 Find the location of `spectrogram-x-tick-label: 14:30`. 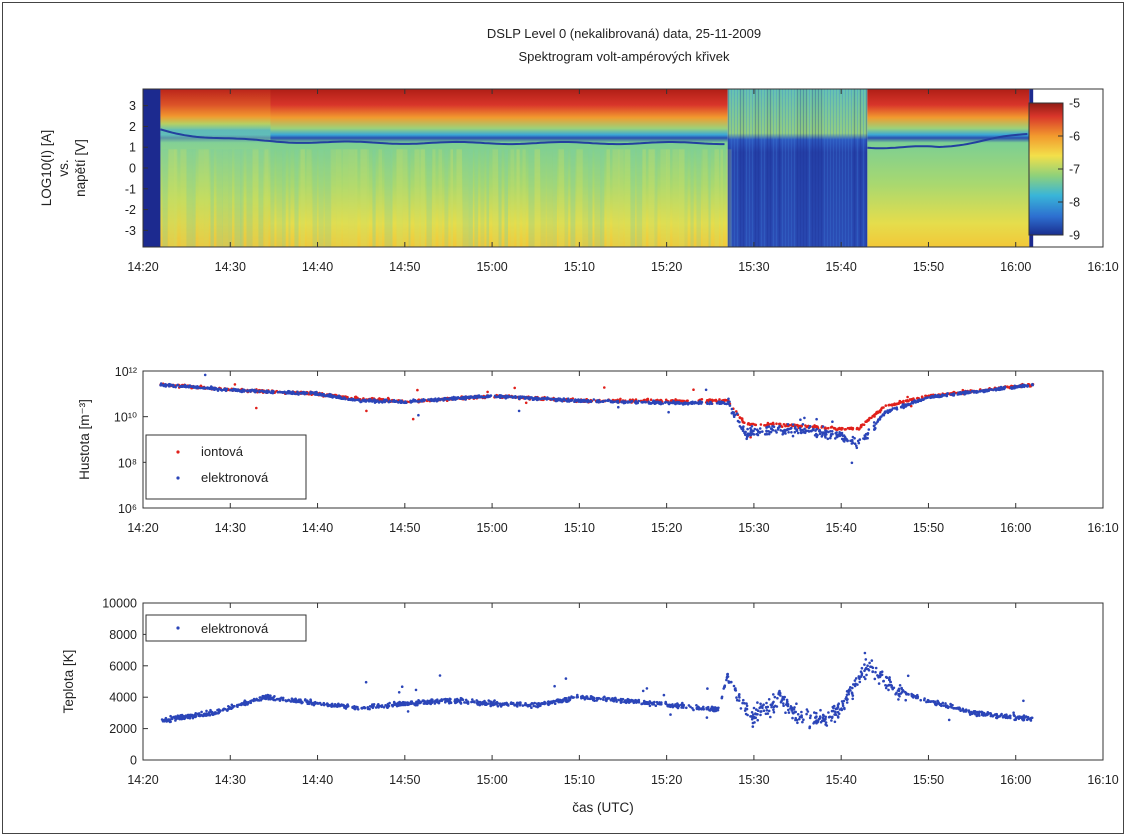

spectrogram-x-tick-label: 14:30 is located at coordinates (230, 267).